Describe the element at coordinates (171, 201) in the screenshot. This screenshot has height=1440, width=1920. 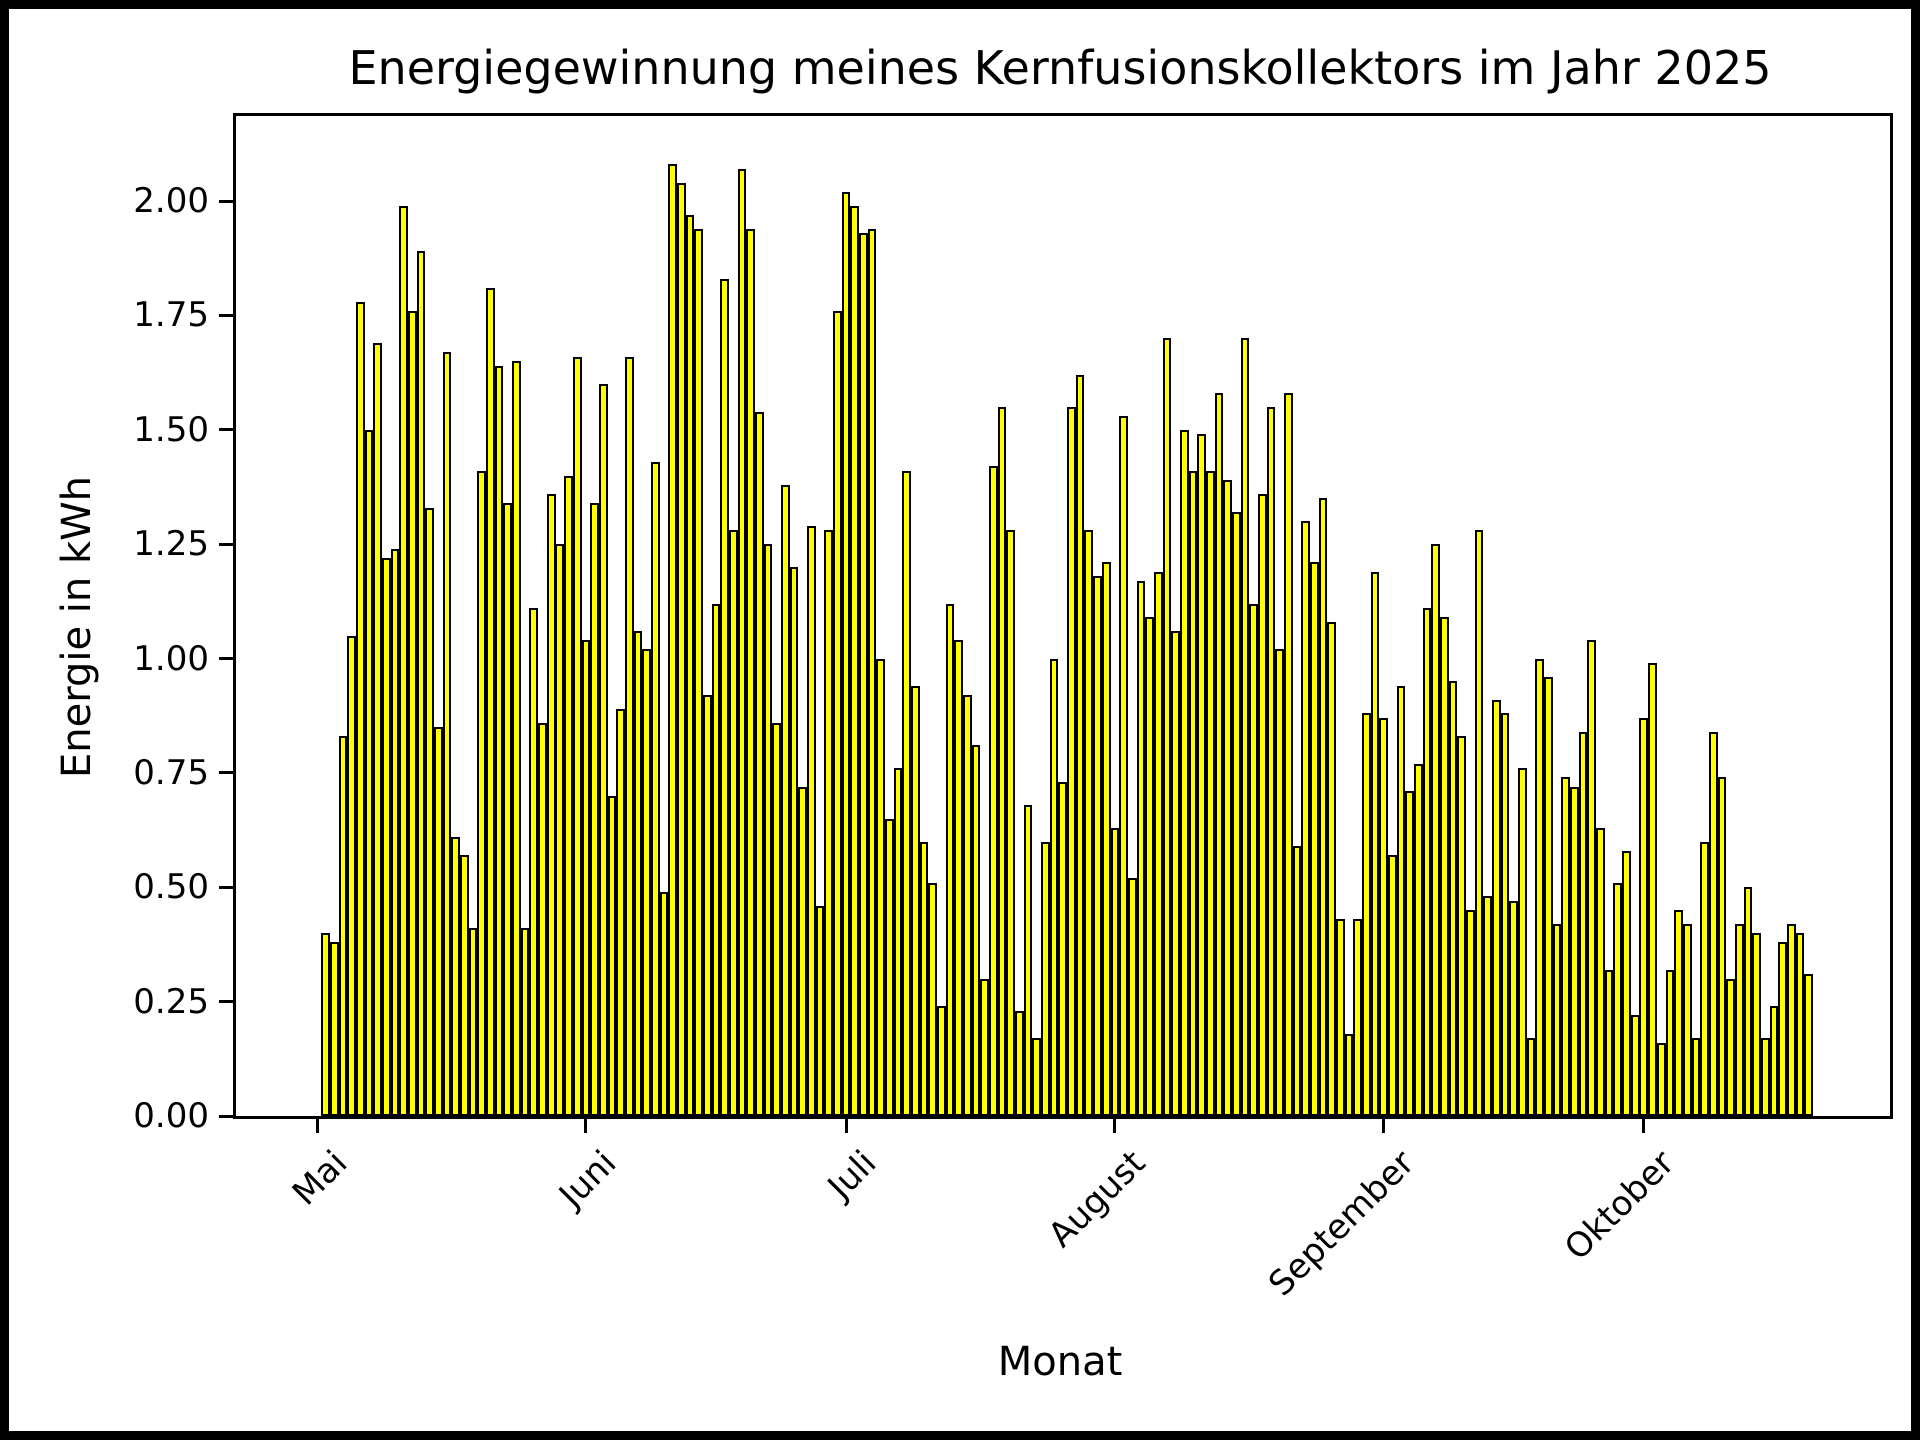
I see `y-tick-label: 2.00` at that location.